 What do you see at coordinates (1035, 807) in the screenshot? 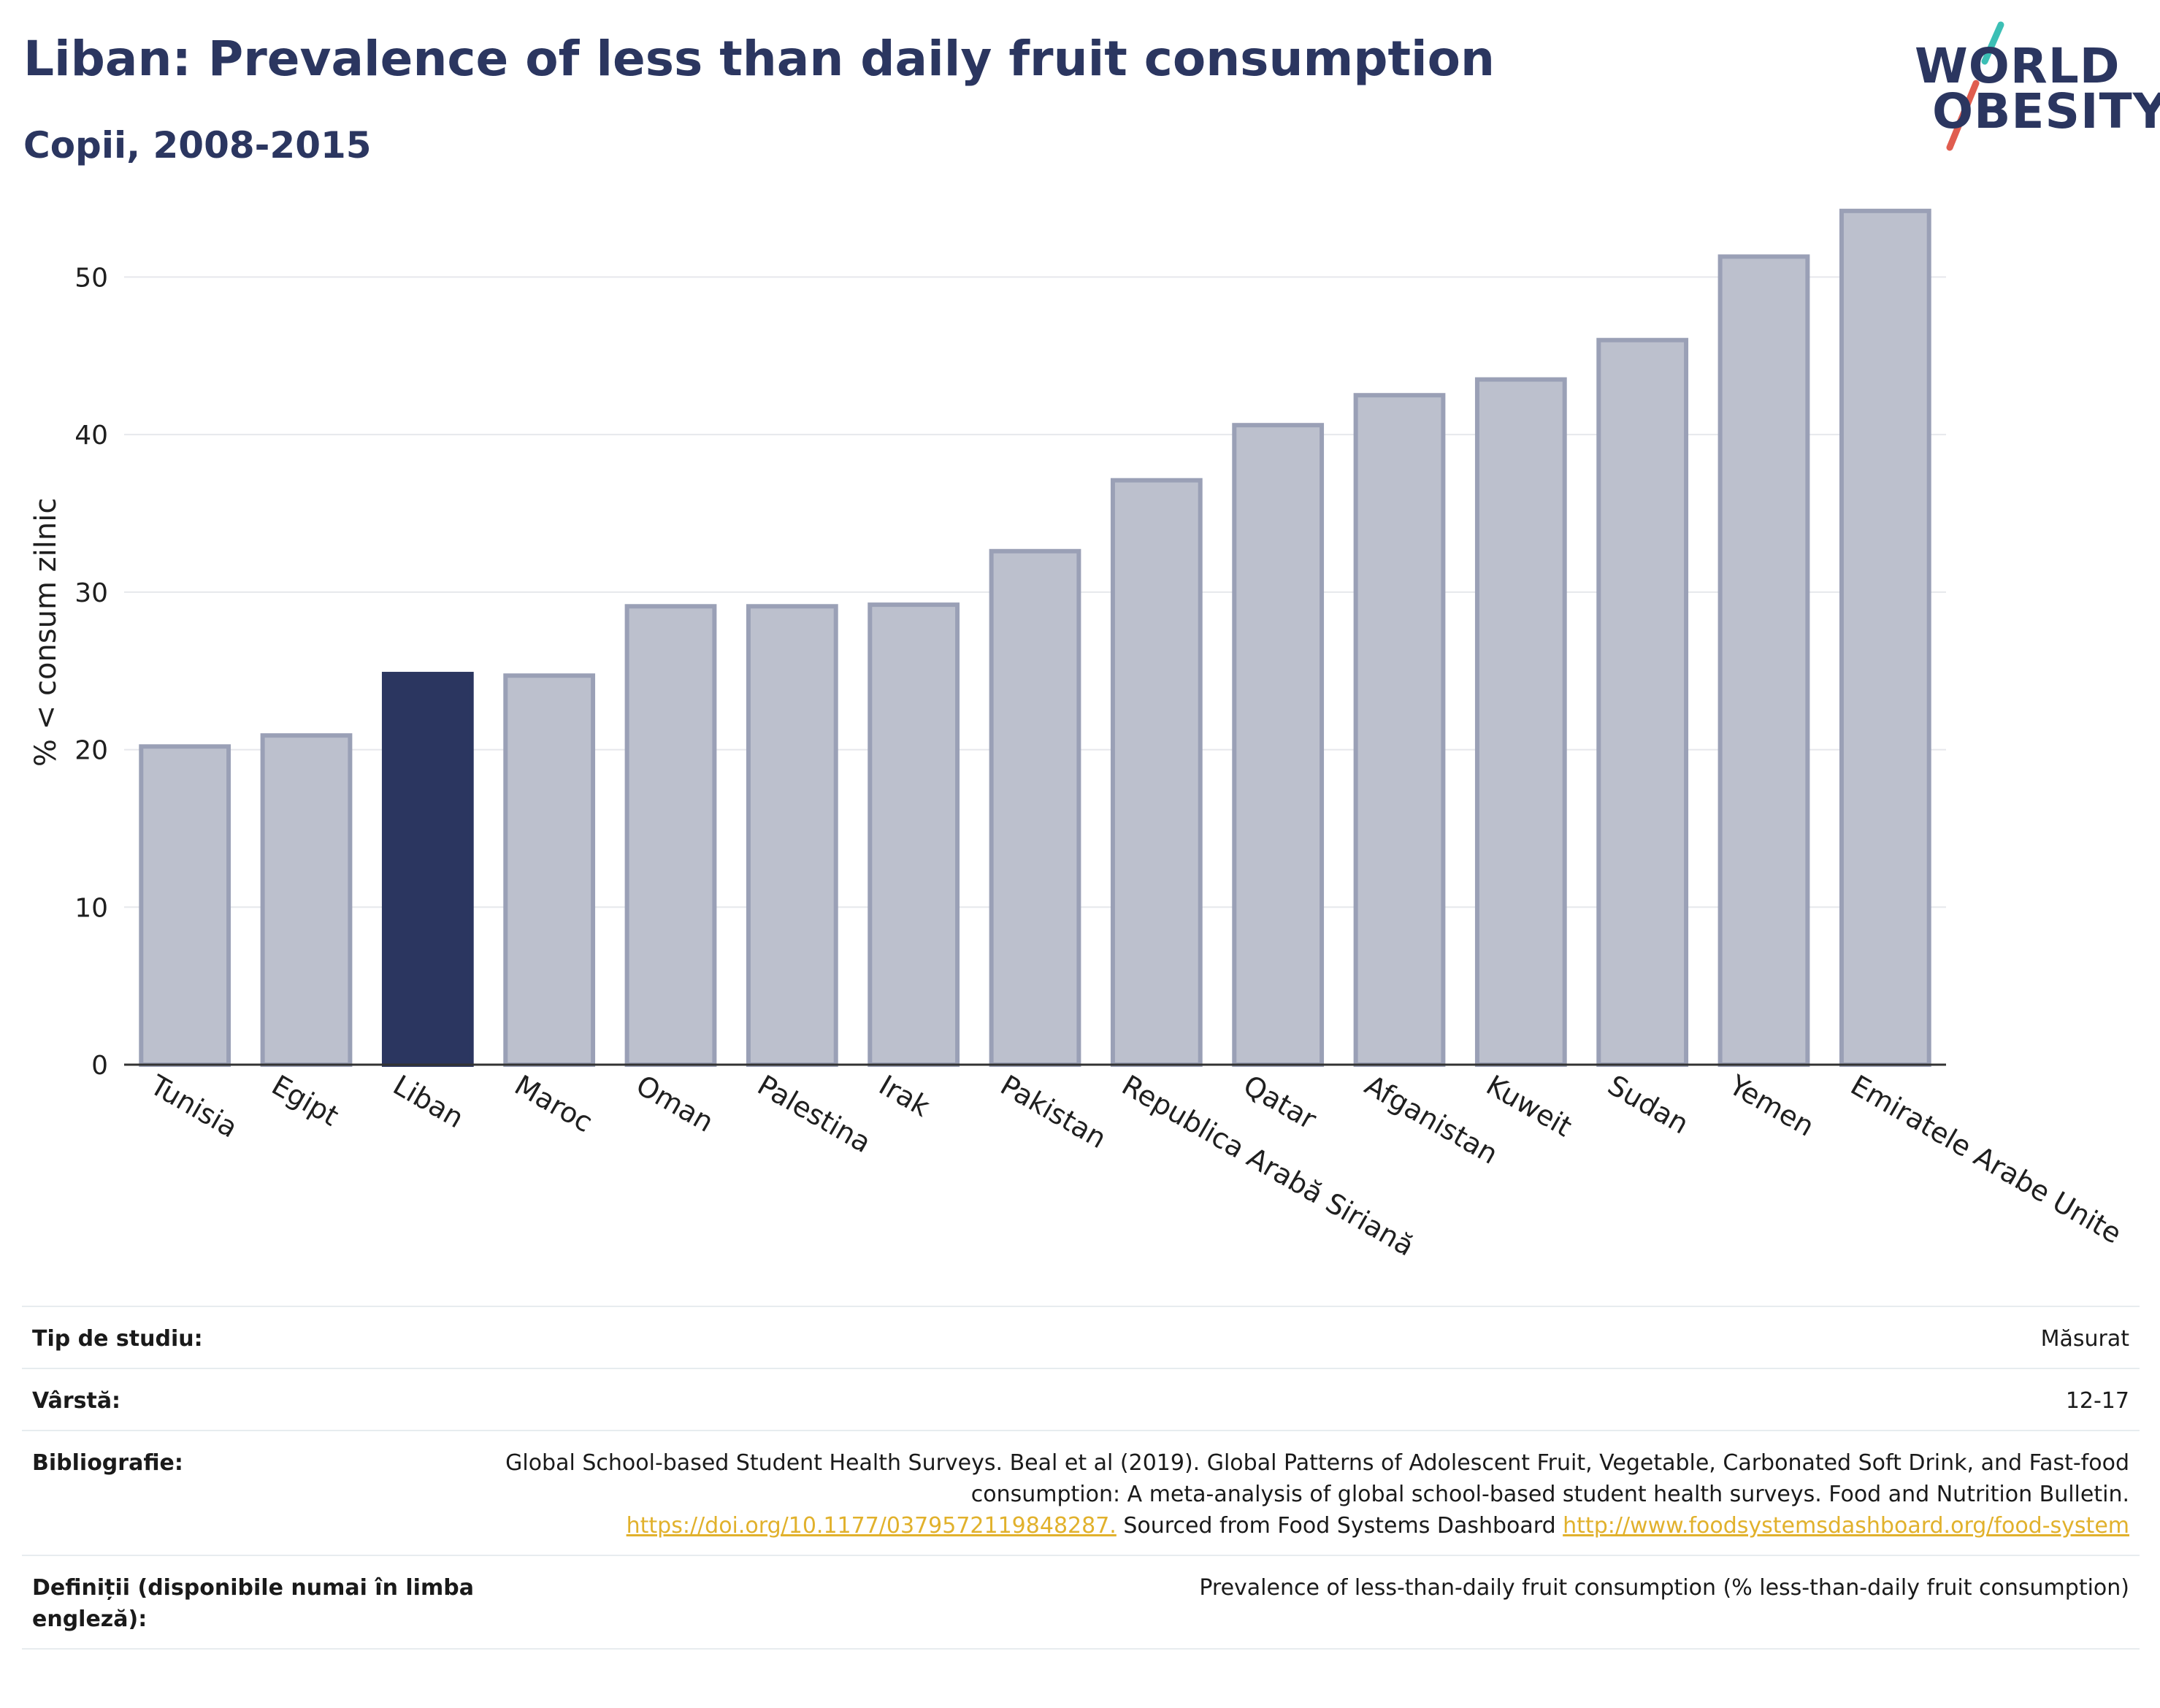
I see `bar-pakistan` at bounding box center [1035, 807].